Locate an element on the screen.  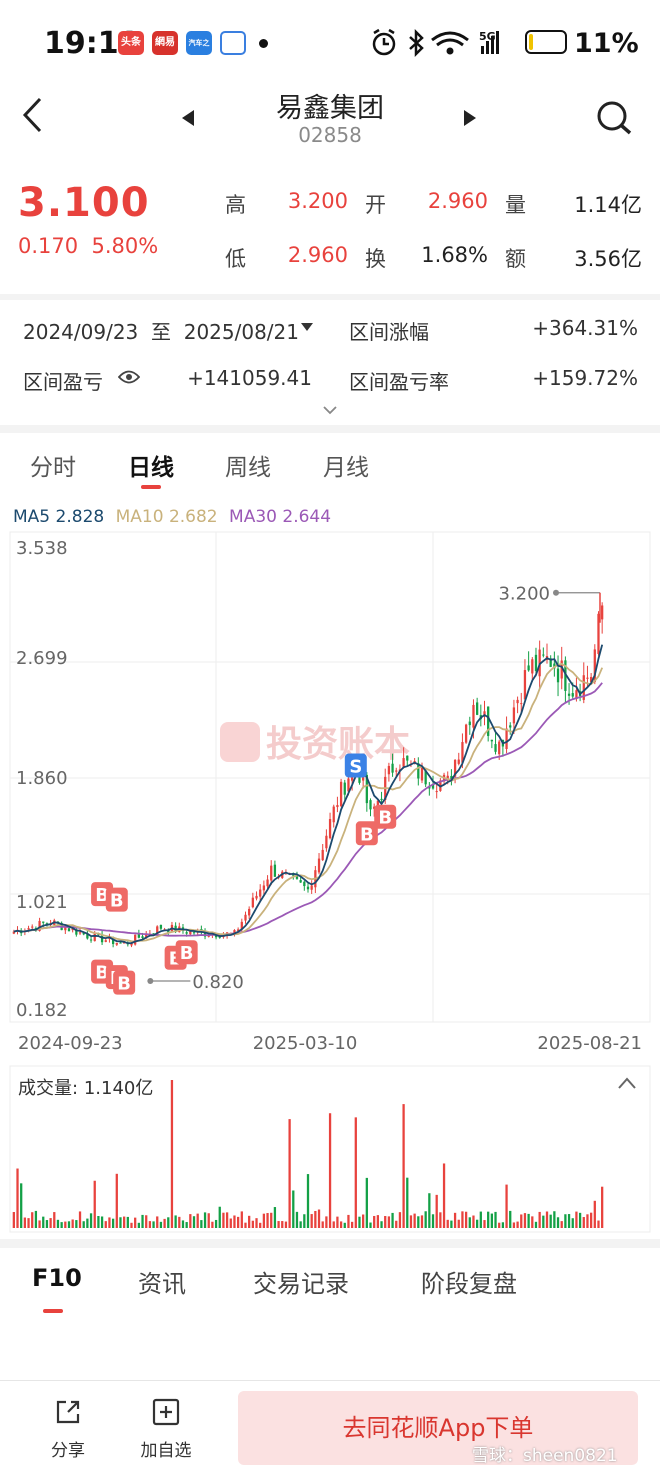
next-stock-icon is located at coordinates (470, 118).